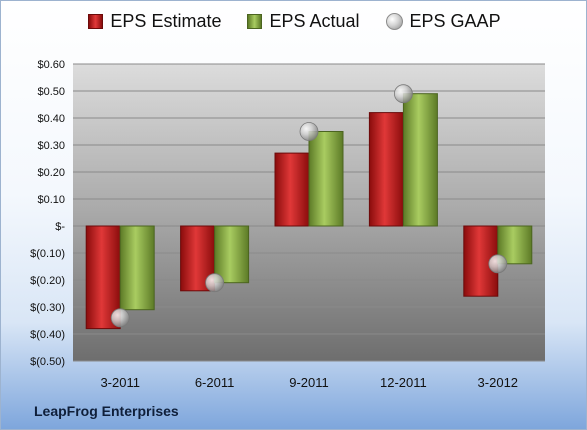  What do you see at coordinates (120, 382) in the screenshot?
I see `x-tick-label: 3-2011` at bounding box center [120, 382].